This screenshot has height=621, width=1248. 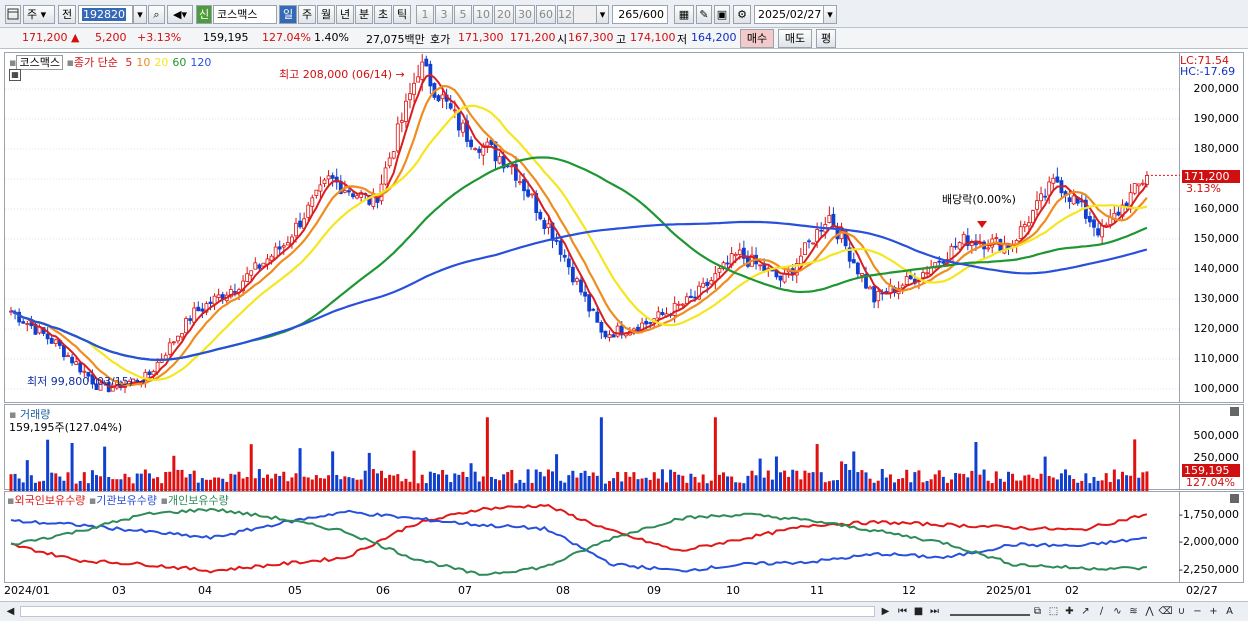 What do you see at coordinates (483, 14) in the screenshot?
I see `count-button-10: 10` at bounding box center [483, 14].